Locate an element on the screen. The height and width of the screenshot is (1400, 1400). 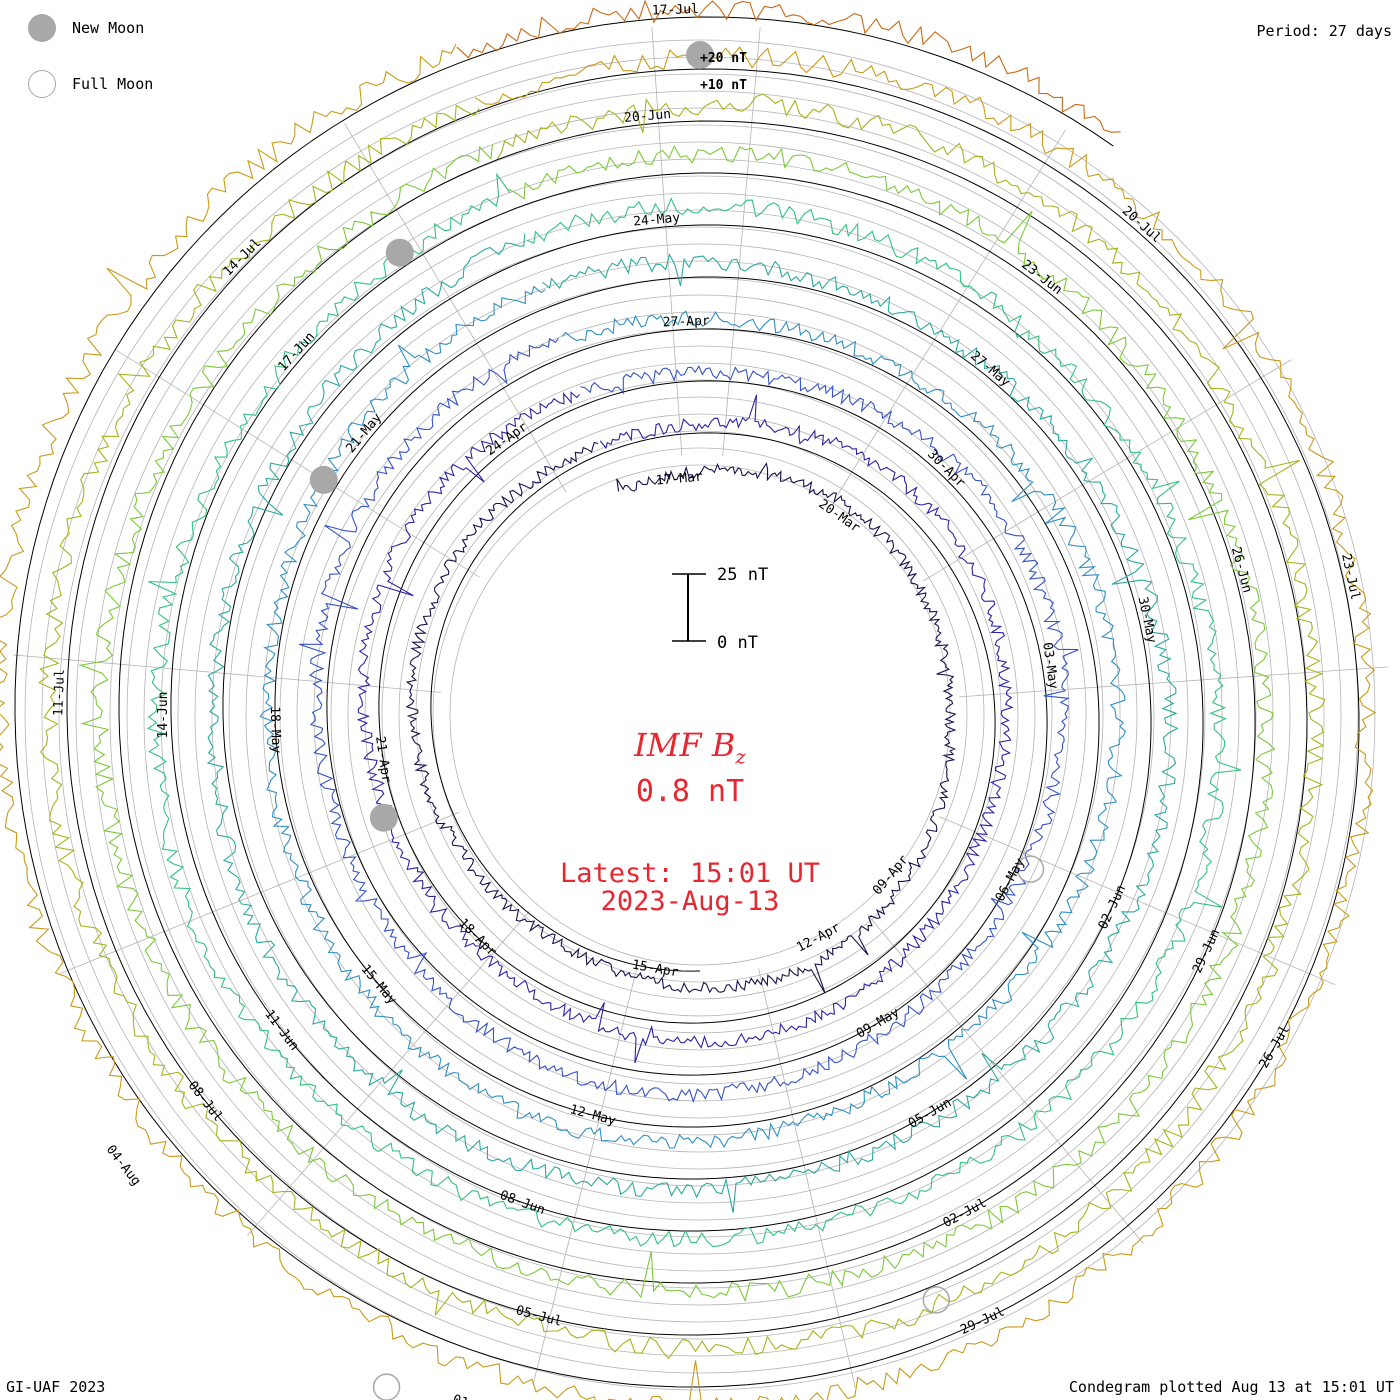
new-moon-icon is located at coordinates (42, 28).